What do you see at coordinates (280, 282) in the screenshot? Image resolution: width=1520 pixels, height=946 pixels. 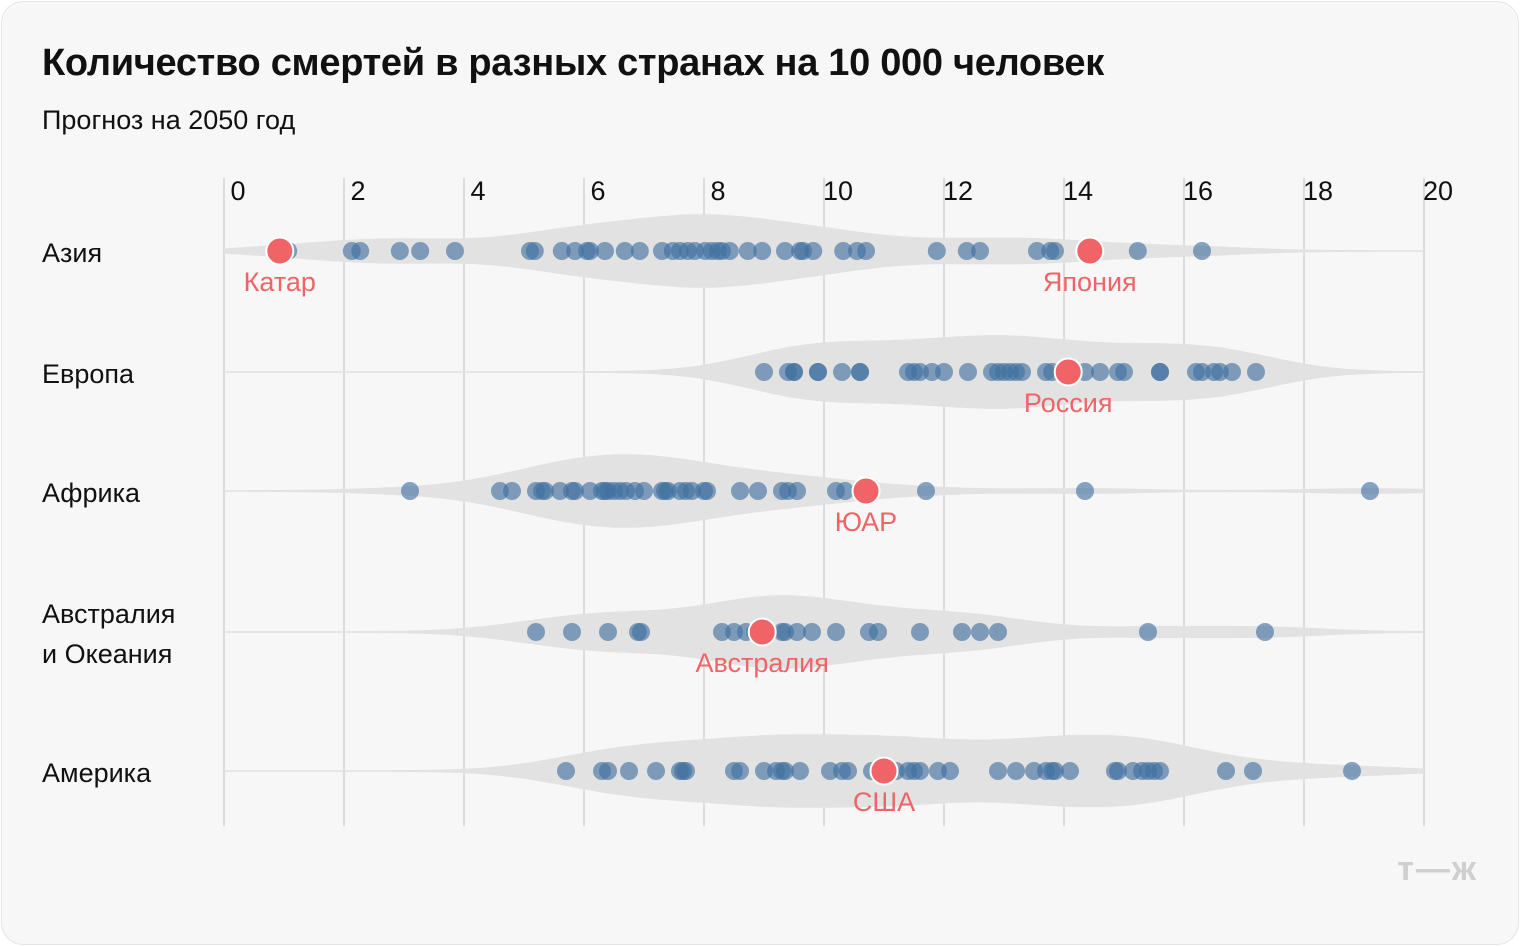 I see `highlight-label: Катар` at bounding box center [280, 282].